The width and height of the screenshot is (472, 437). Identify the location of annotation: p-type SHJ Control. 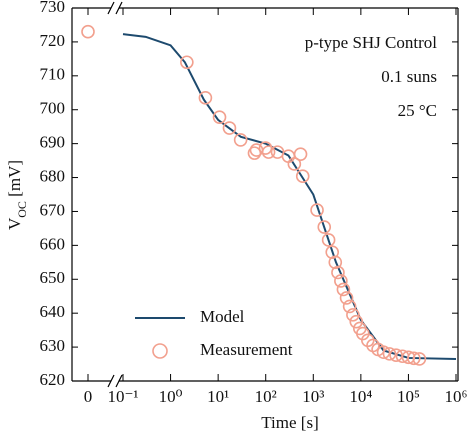
(371, 42).